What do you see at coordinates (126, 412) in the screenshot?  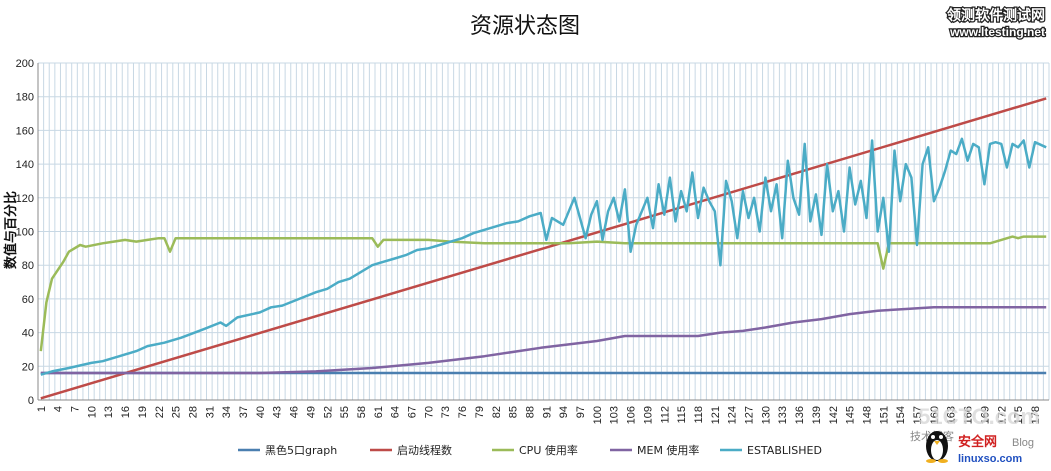 I see `x-tick-label: 16` at bounding box center [126, 412].